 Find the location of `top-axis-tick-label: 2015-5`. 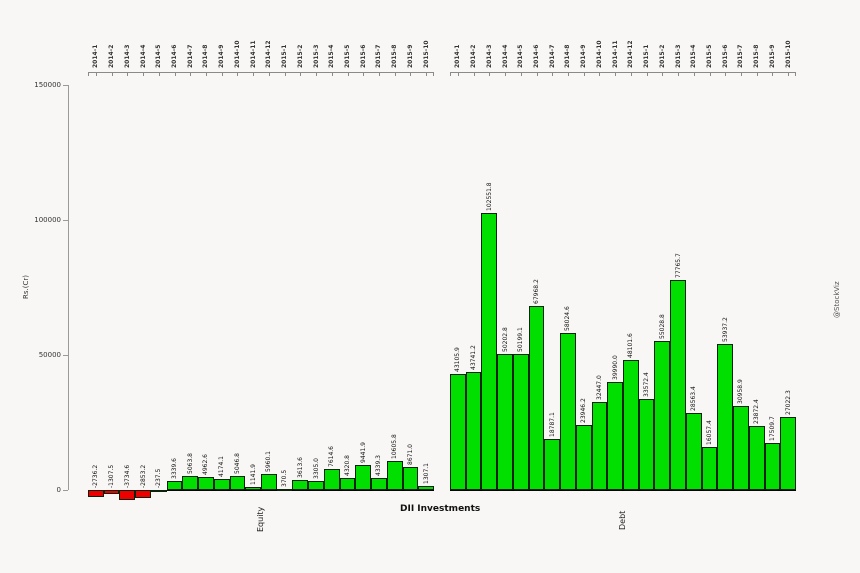

top-axis-tick-label: 2015-5 is located at coordinates (709, 56).